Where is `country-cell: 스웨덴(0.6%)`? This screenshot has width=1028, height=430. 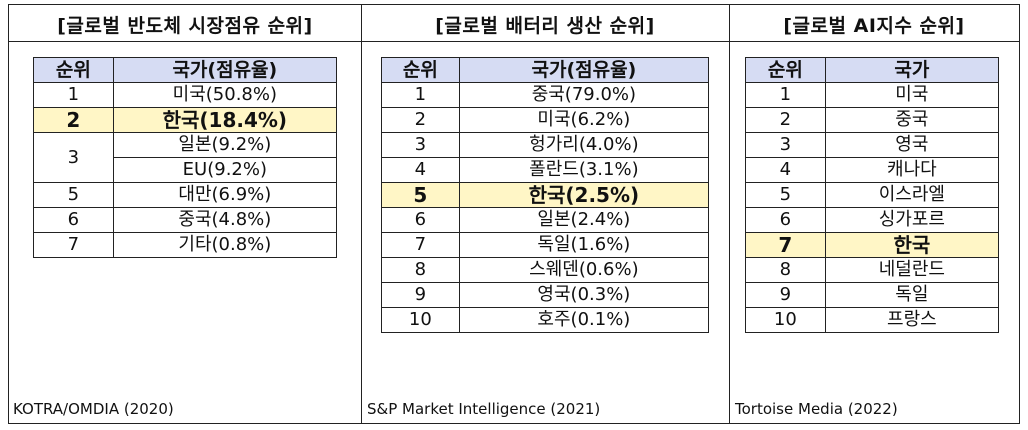 country-cell: 스웨덴(0.6%) is located at coordinates (584, 270).